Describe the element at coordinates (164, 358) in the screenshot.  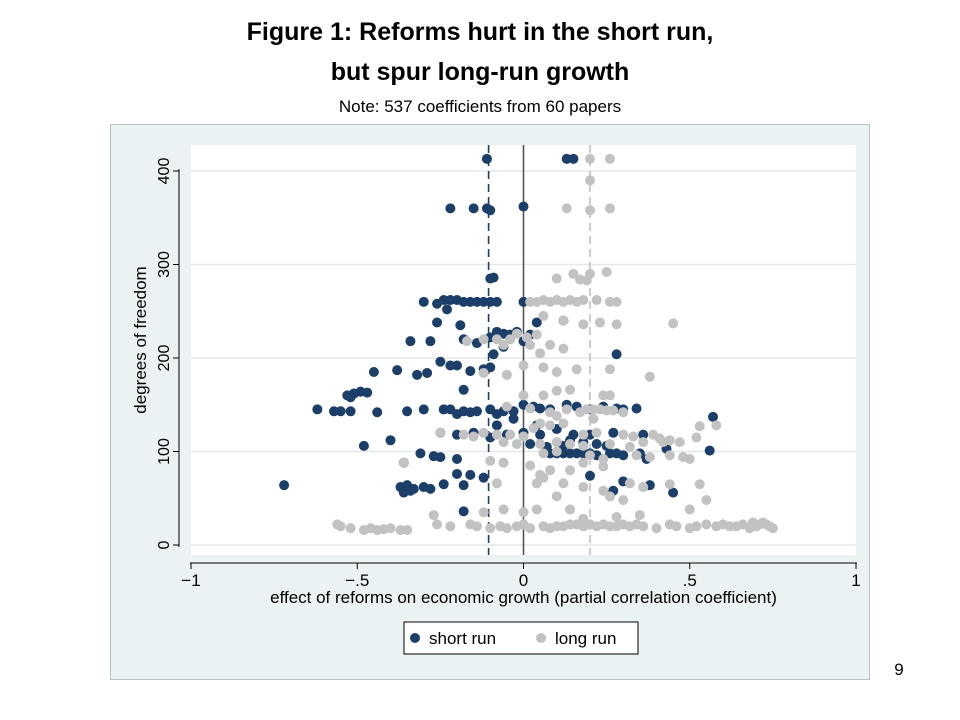
I see `y-tick-label: 200` at that location.